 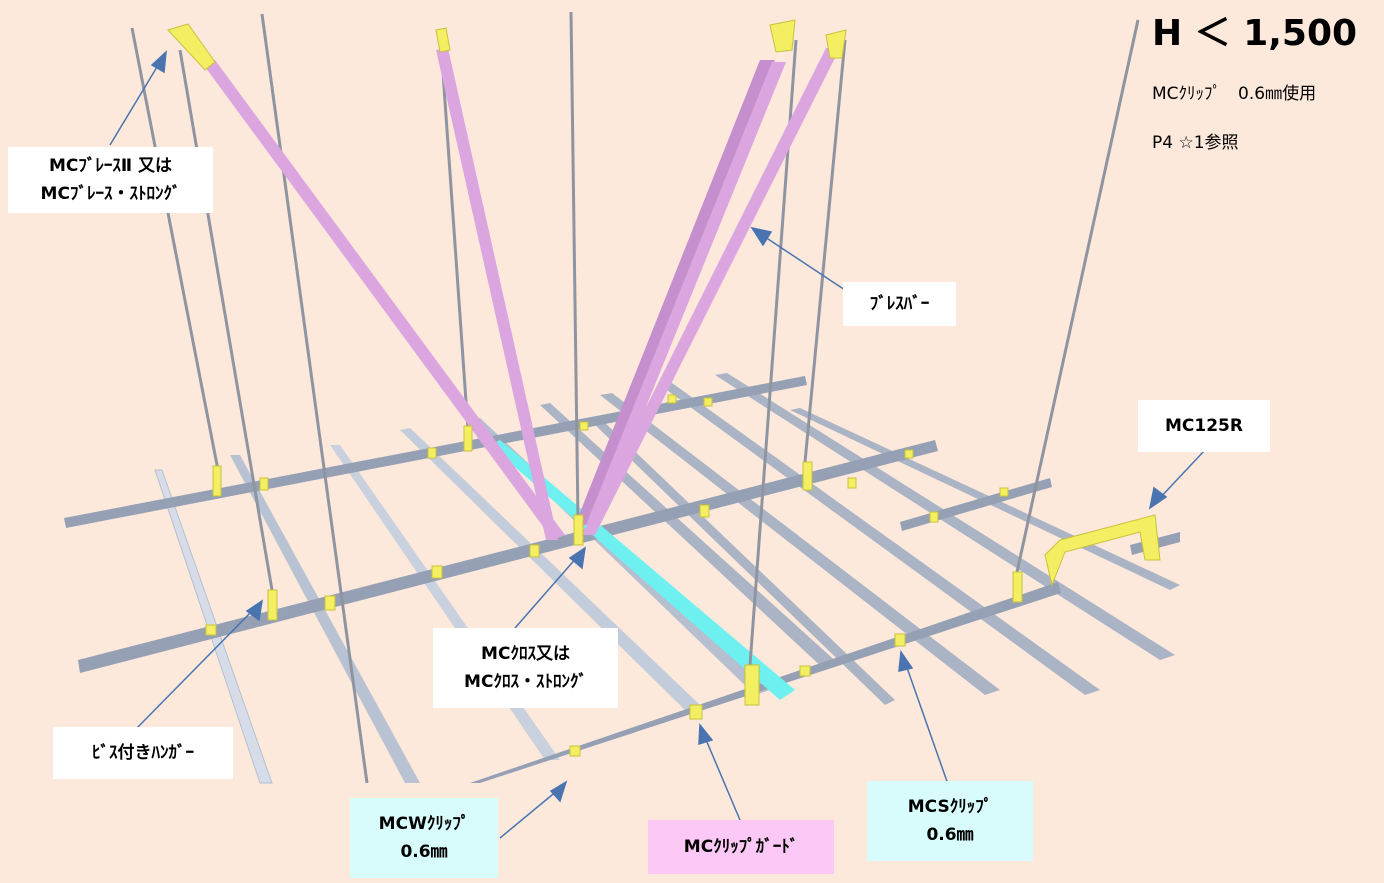 I want to click on reference-note: P4 ☆1参照, so click(x=1195, y=143).